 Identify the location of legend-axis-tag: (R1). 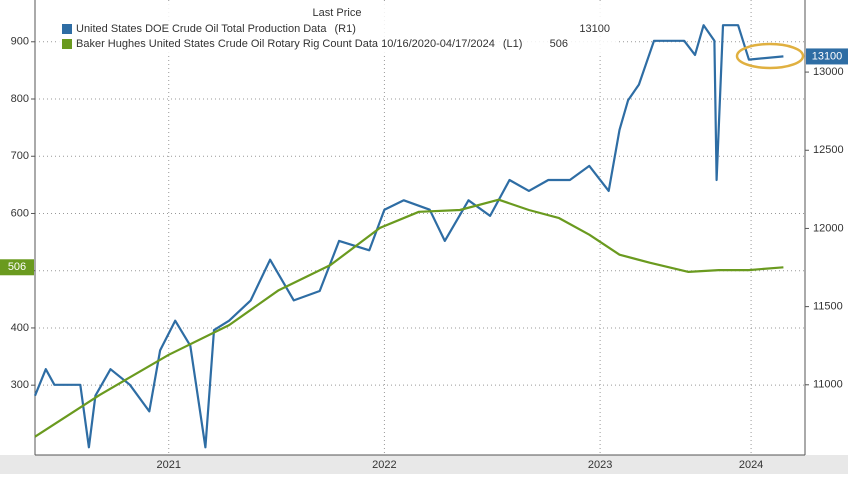
(344, 29).